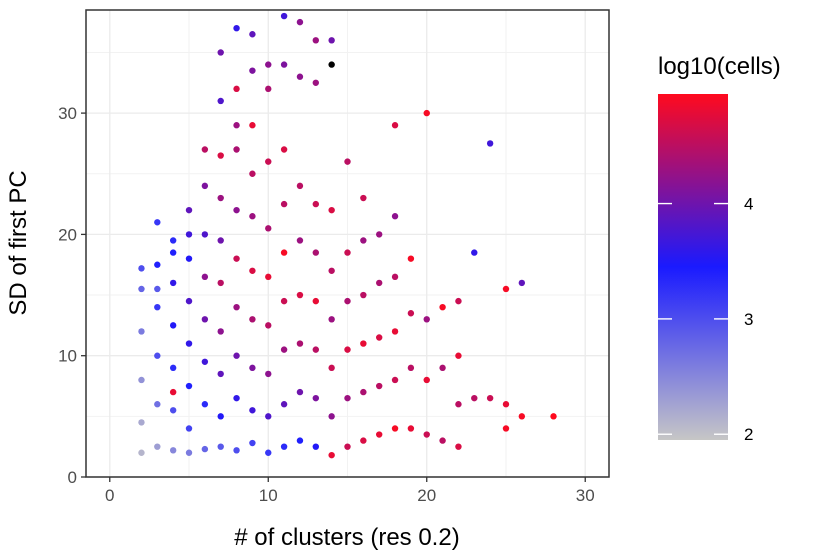  Describe the element at coordinates (67, 113) in the screenshot. I see `y-tick-label: 30` at that location.